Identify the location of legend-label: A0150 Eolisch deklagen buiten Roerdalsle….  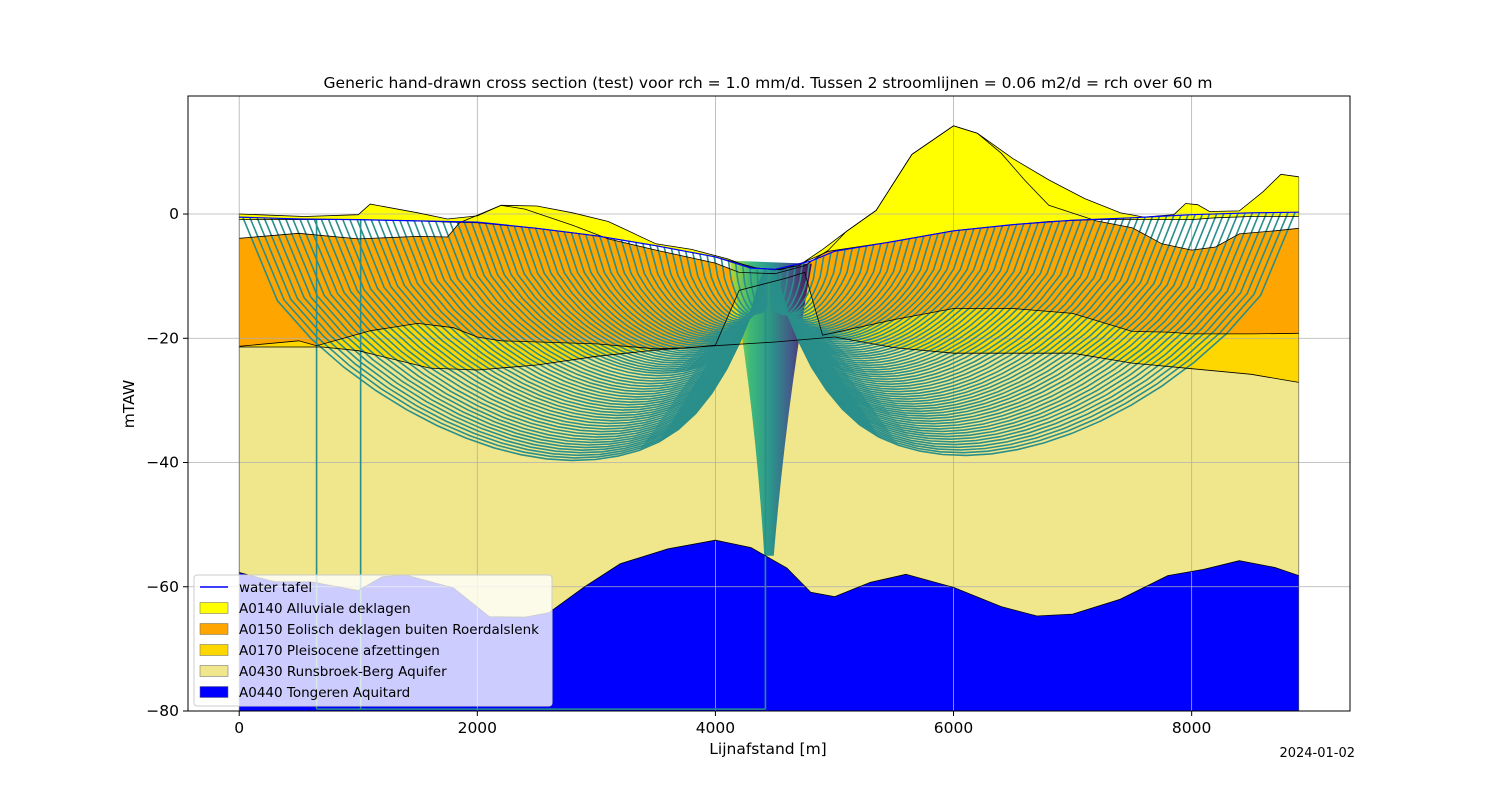
(389, 630).